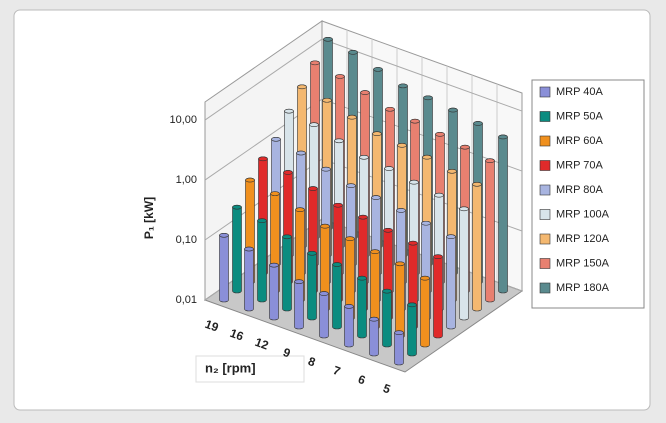 The image size is (666, 423). Describe the element at coordinates (186, 300) in the screenshot. I see `y-tick-label: 0,01` at that location.